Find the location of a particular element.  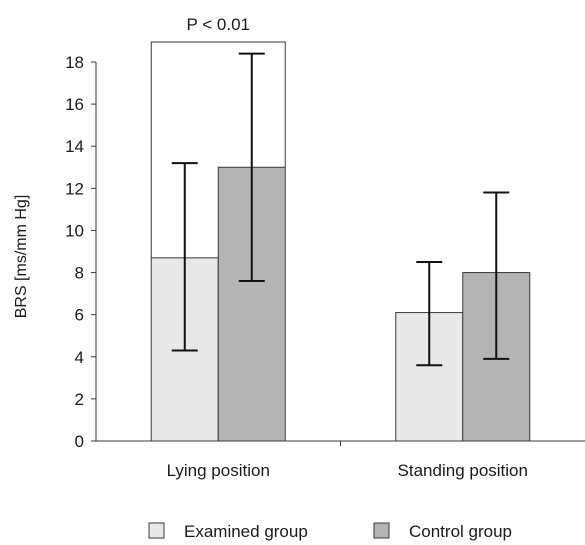

y-tick-label: 2 is located at coordinates (79, 399).